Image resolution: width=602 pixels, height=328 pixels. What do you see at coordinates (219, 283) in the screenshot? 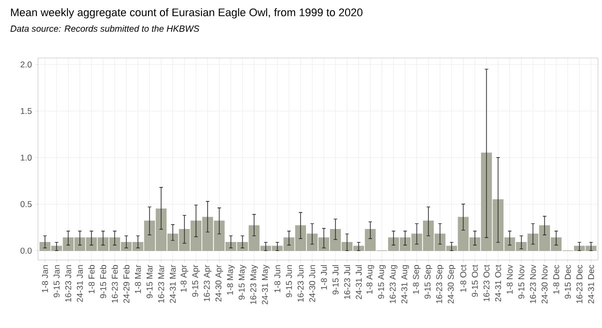
I see `x-tick-label: 24-30 Apr` at bounding box center [219, 283].